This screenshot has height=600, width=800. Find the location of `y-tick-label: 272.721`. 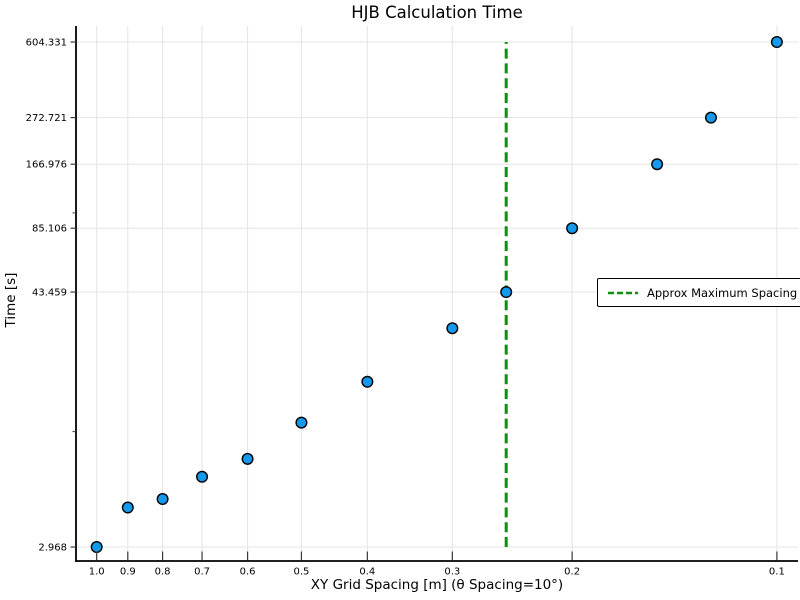

y-tick-label: 272.721 is located at coordinates (46, 118).